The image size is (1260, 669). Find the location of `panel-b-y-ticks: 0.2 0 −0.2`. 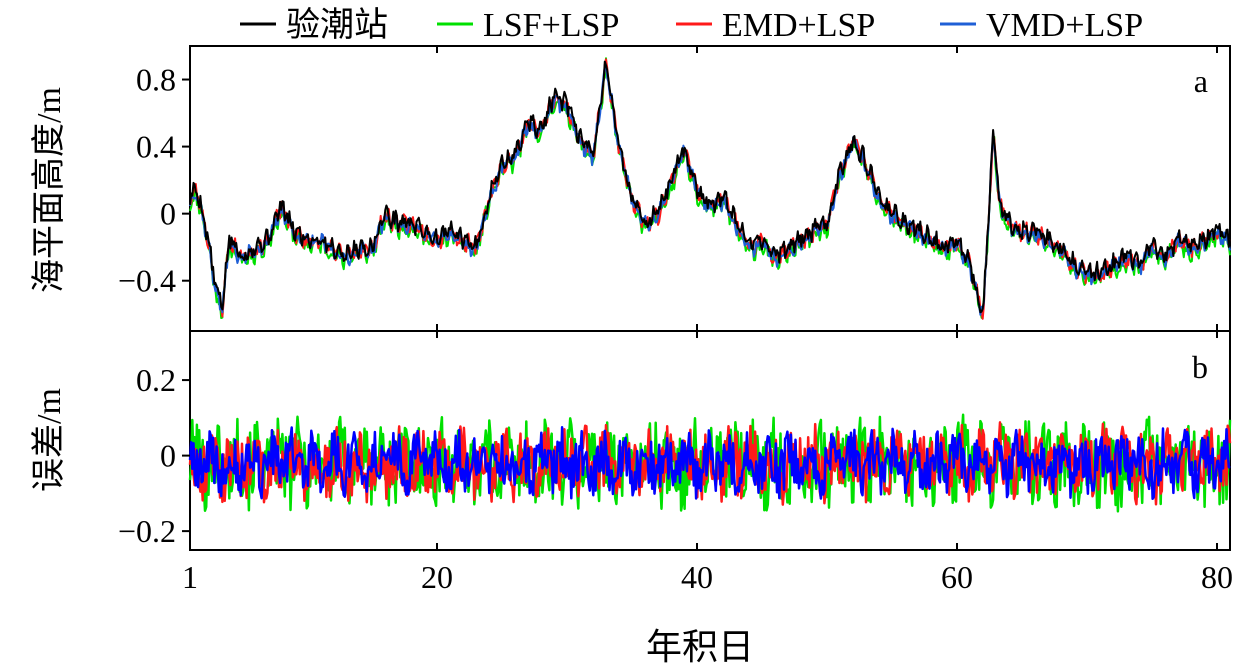

panel-b-y-ticks: 0.2 0 −0.2 is located at coordinates (154, 455).